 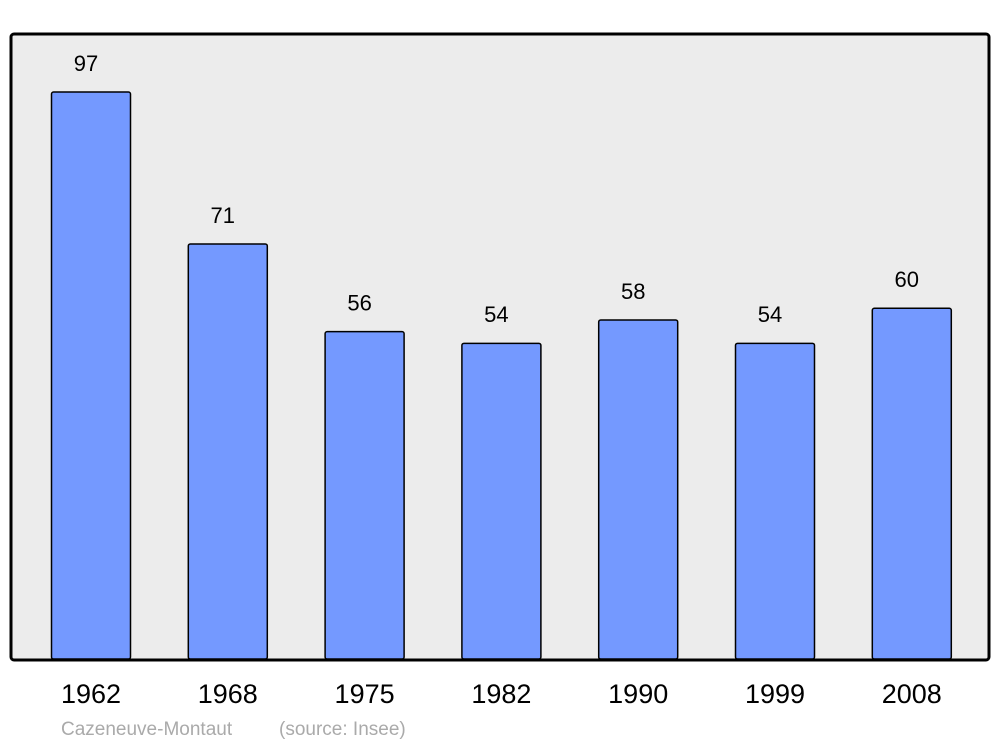 I want to click on value-label: 58, so click(x=633, y=291).